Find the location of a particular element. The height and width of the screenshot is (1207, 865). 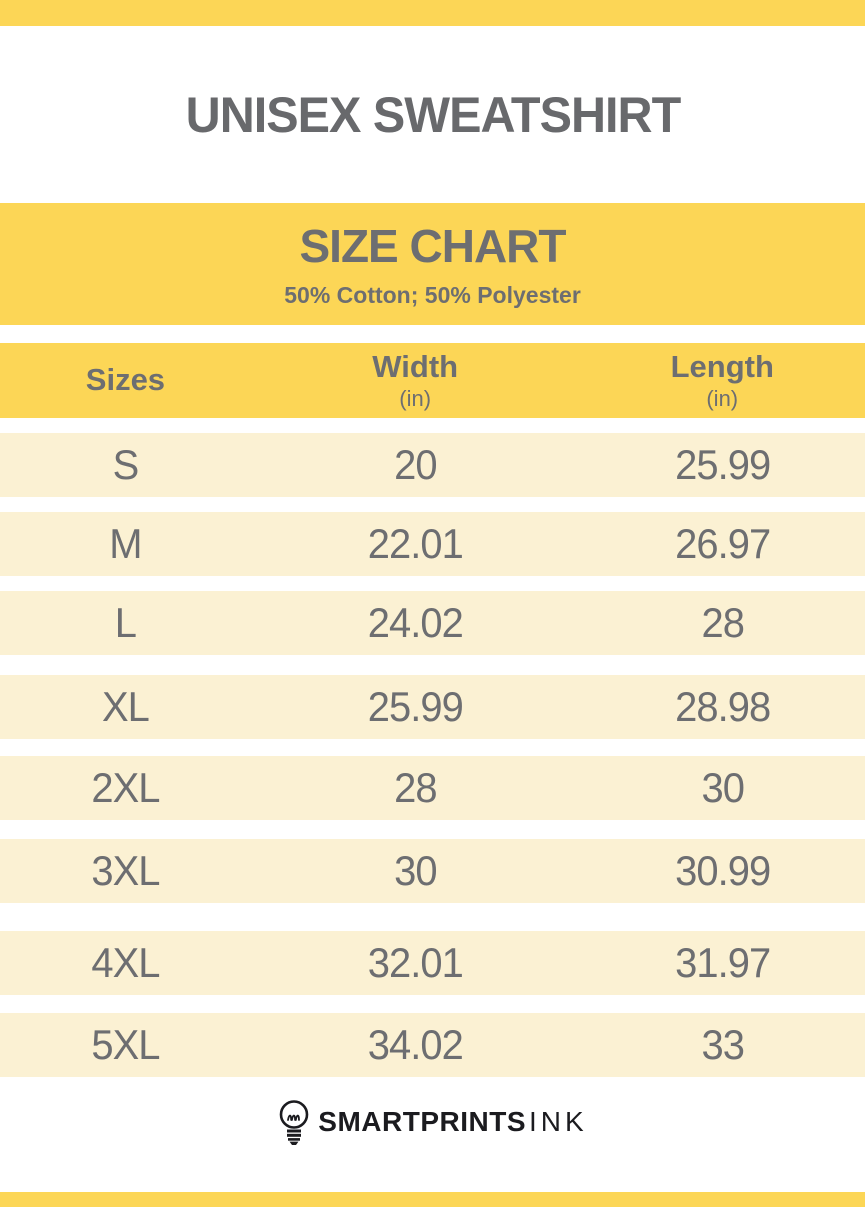

row-size-label: M is located at coordinates (125, 543).